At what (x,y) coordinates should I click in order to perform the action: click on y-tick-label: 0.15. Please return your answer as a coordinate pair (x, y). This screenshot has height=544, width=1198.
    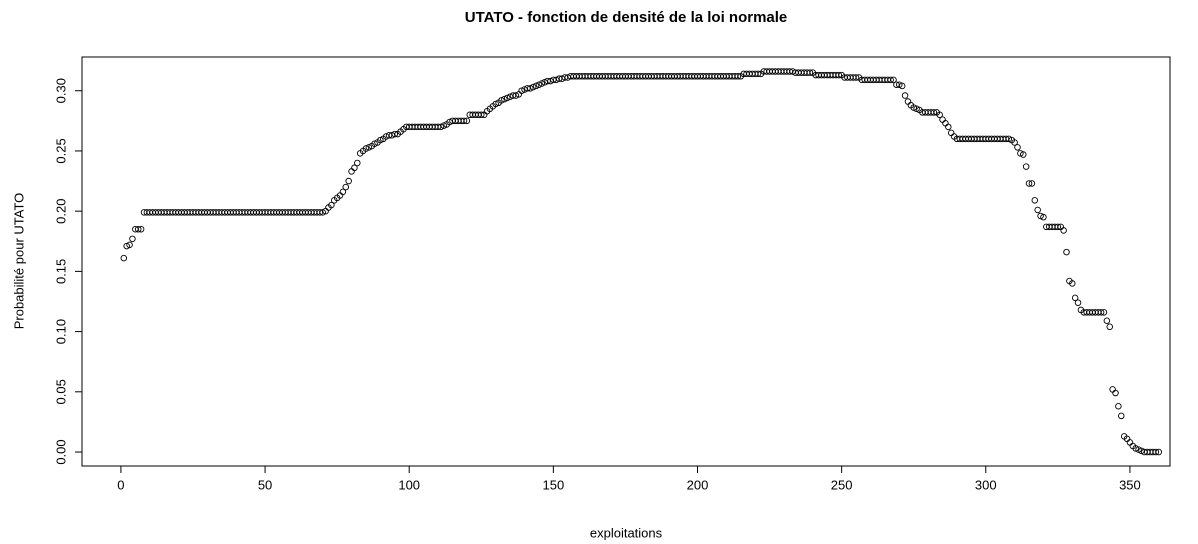
    Looking at the image, I should click on (60, 271).